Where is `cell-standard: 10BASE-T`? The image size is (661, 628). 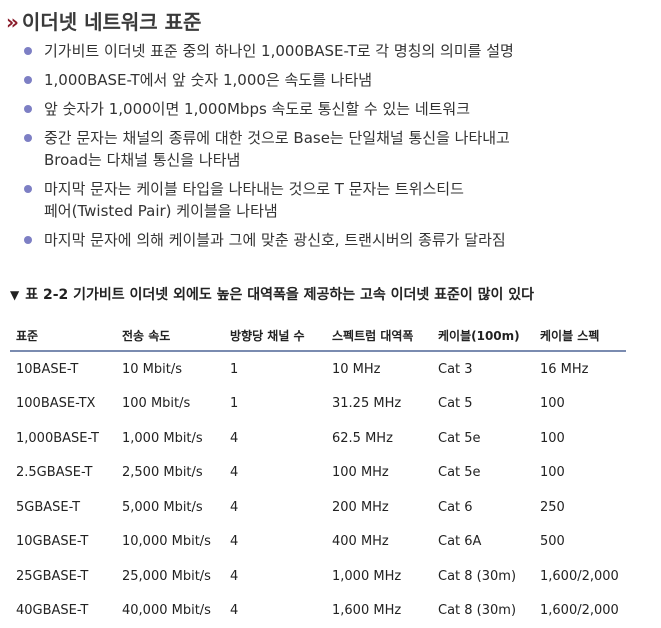 cell-standard: 10BASE-T is located at coordinates (63, 369).